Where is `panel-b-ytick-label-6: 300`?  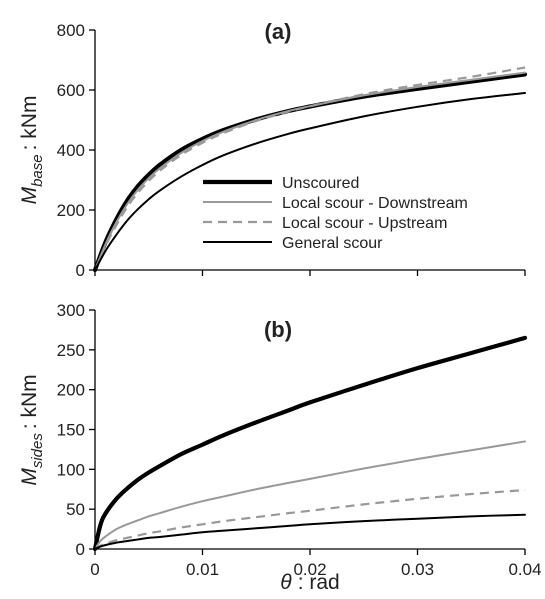
panel-b-ytick-label-6: 300 is located at coordinates (71, 310).